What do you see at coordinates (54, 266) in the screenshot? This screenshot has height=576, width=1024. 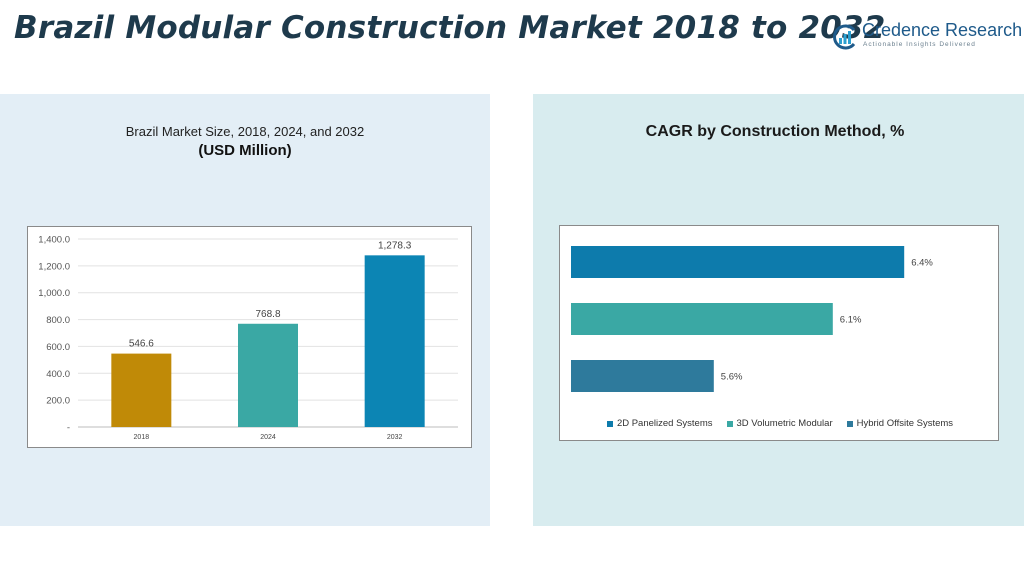 I see `y-tick-label: 1,200.0` at bounding box center [54, 266].